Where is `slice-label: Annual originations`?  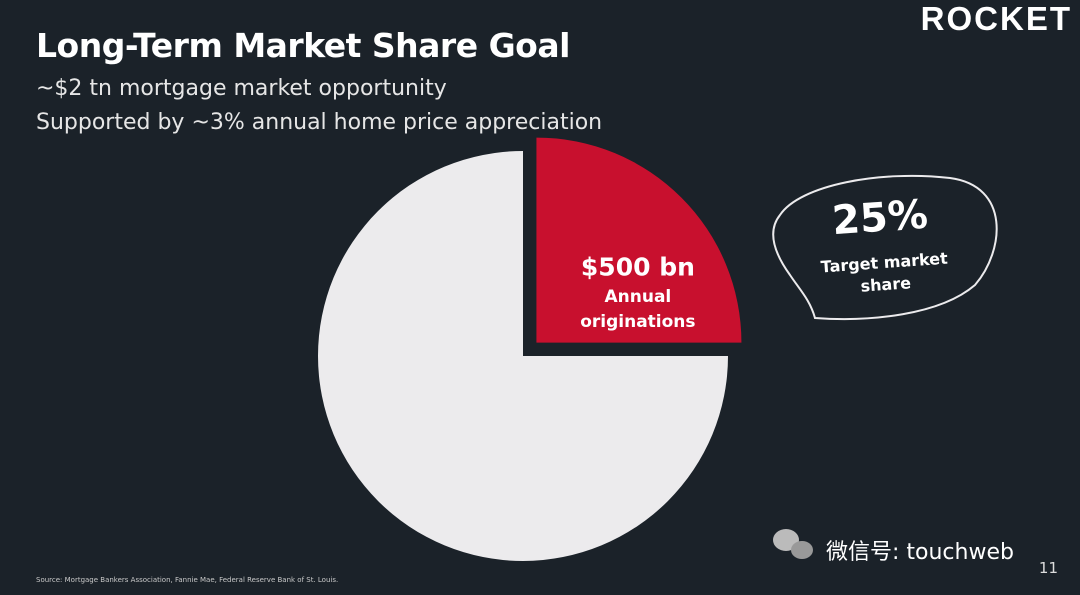 slice-label: Annual originations is located at coordinates (638, 310).